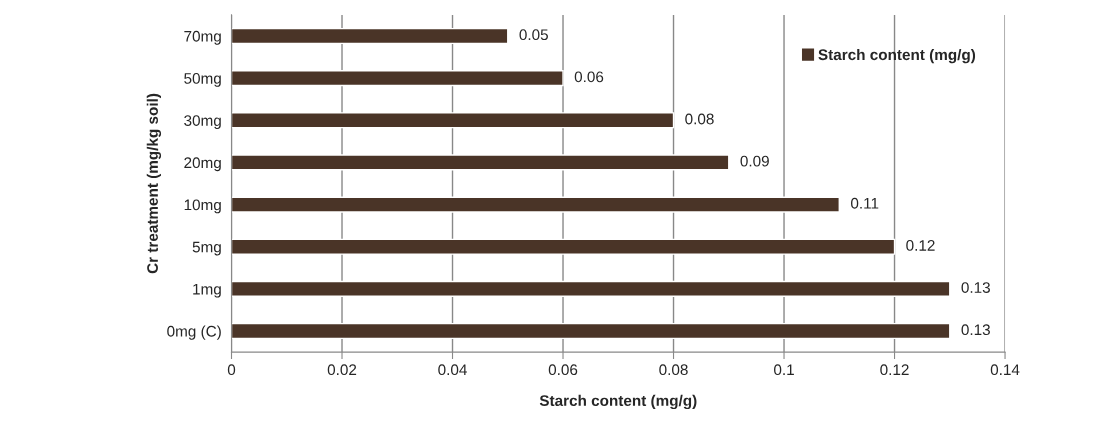 Image resolution: width=1113 pixels, height=439 pixels. What do you see at coordinates (920, 245) in the screenshot?
I see `data-label: 0.12` at bounding box center [920, 245].